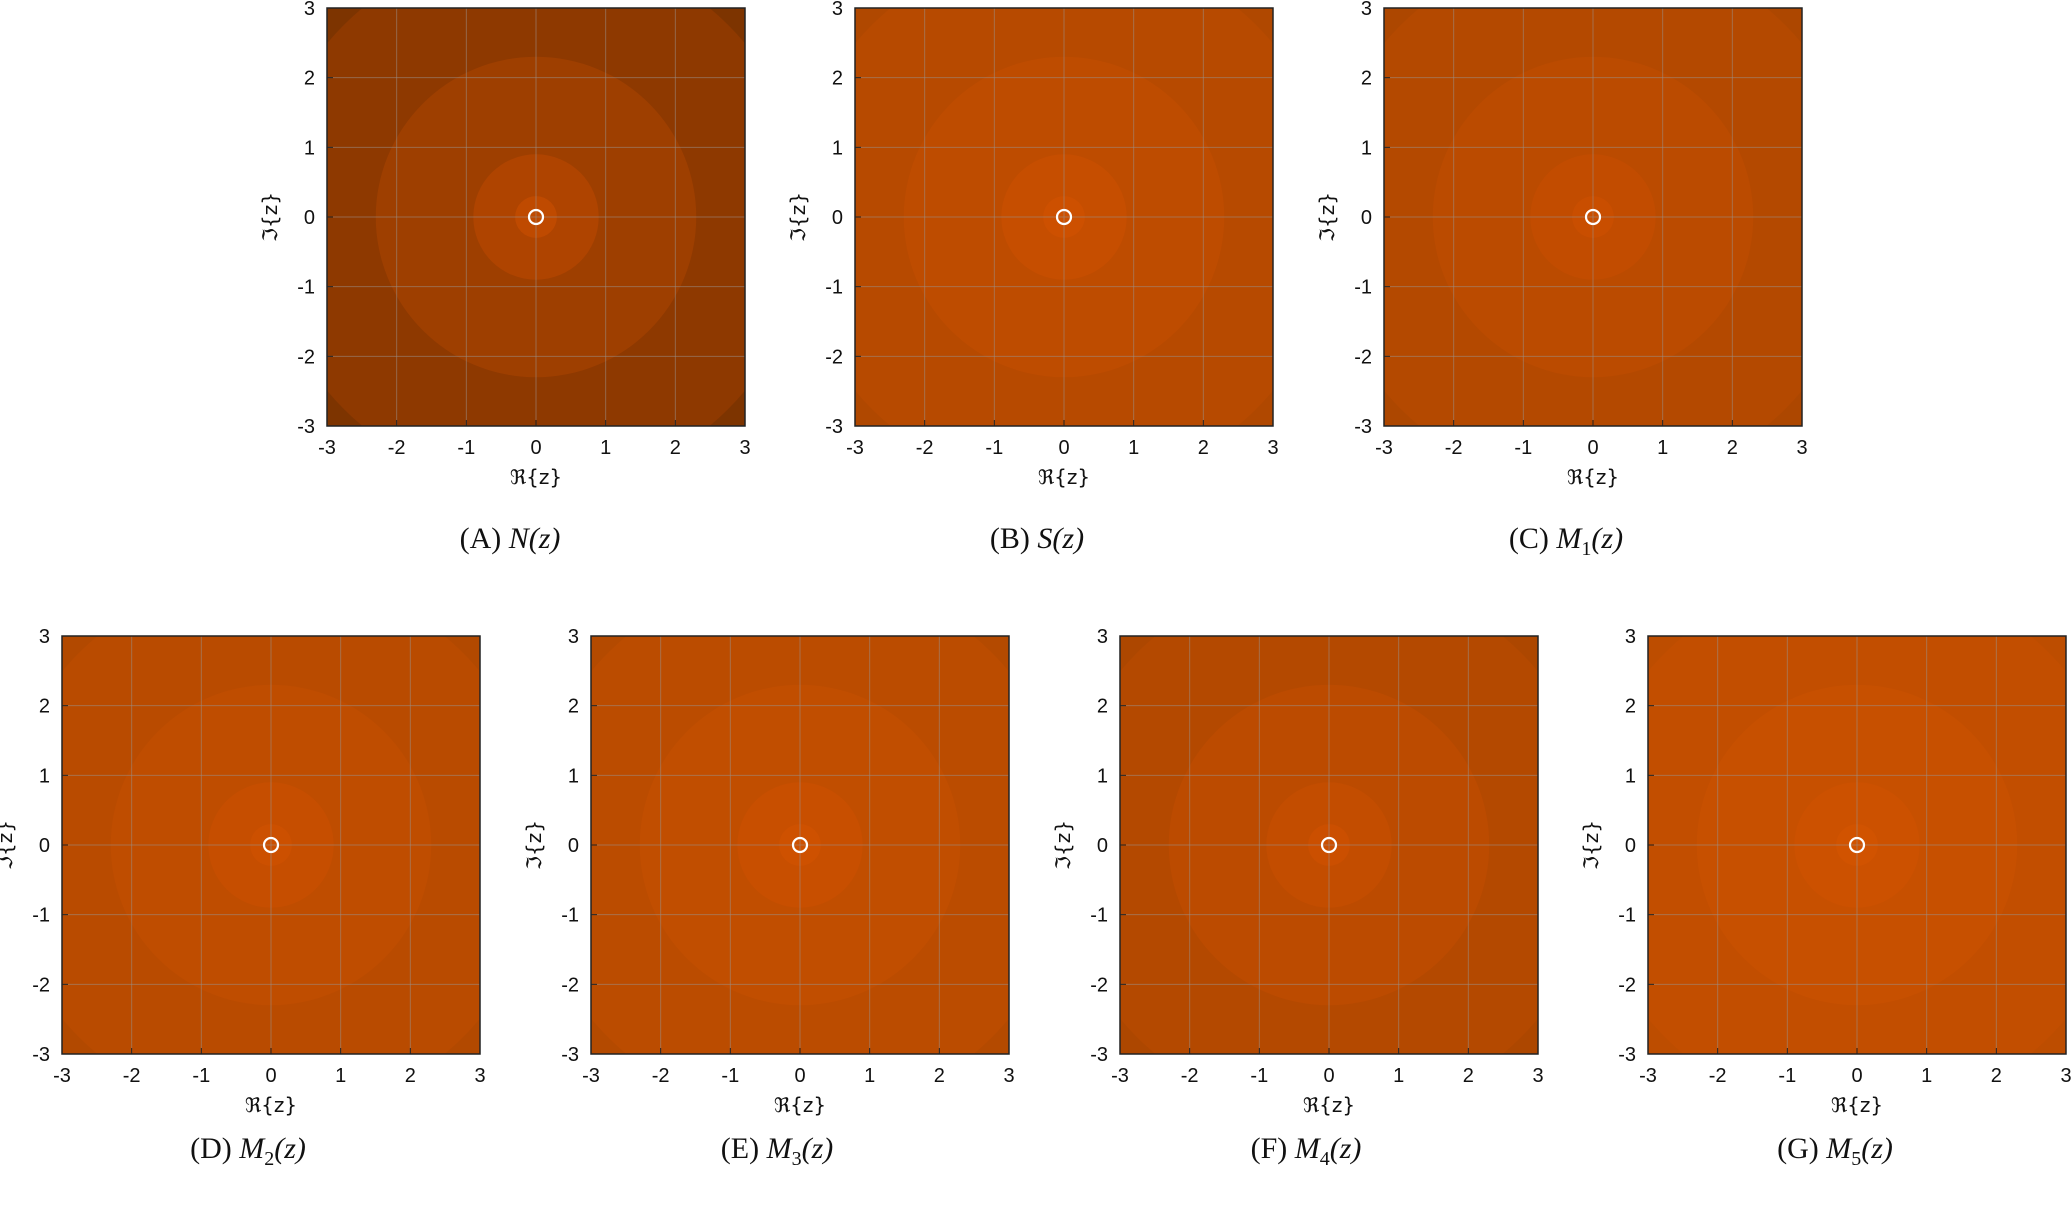 The width and height of the screenshot is (2071, 1208). What do you see at coordinates (1825, 871) in the screenshot?
I see `chart-panel-g: -3 -2 -1 0 1 2 3 3 2 1 0 -1 -2 -3 ℜ{z} ℑ{z}` at bounding box center [1825, 871].